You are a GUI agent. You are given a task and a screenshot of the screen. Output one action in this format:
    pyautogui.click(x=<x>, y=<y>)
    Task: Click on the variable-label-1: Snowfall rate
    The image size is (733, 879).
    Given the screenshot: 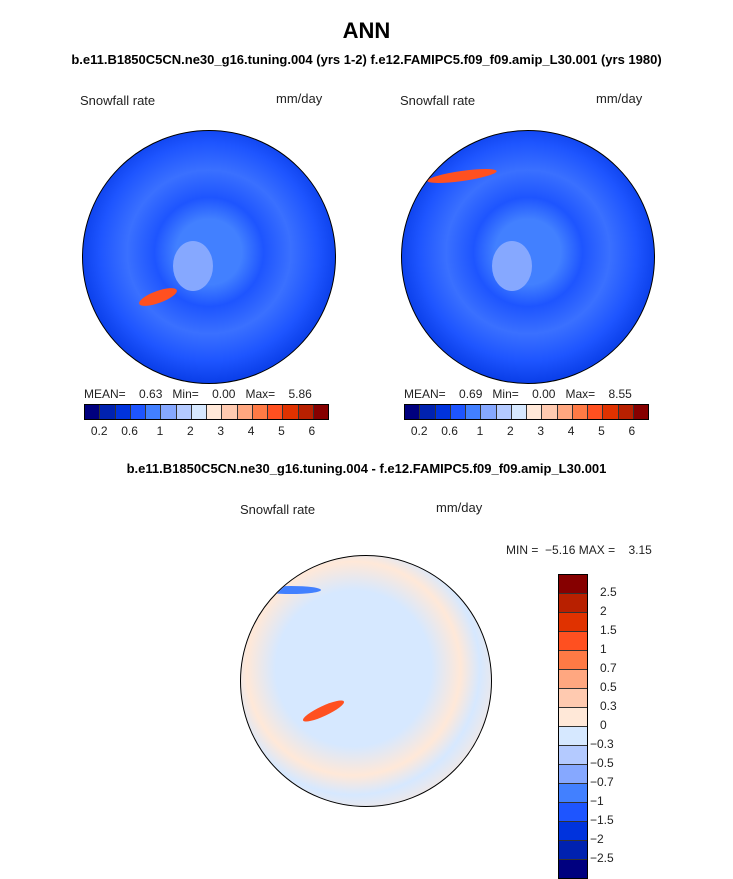 What is the action you would take?
    pyautogui.click(x=118, y=100)
    